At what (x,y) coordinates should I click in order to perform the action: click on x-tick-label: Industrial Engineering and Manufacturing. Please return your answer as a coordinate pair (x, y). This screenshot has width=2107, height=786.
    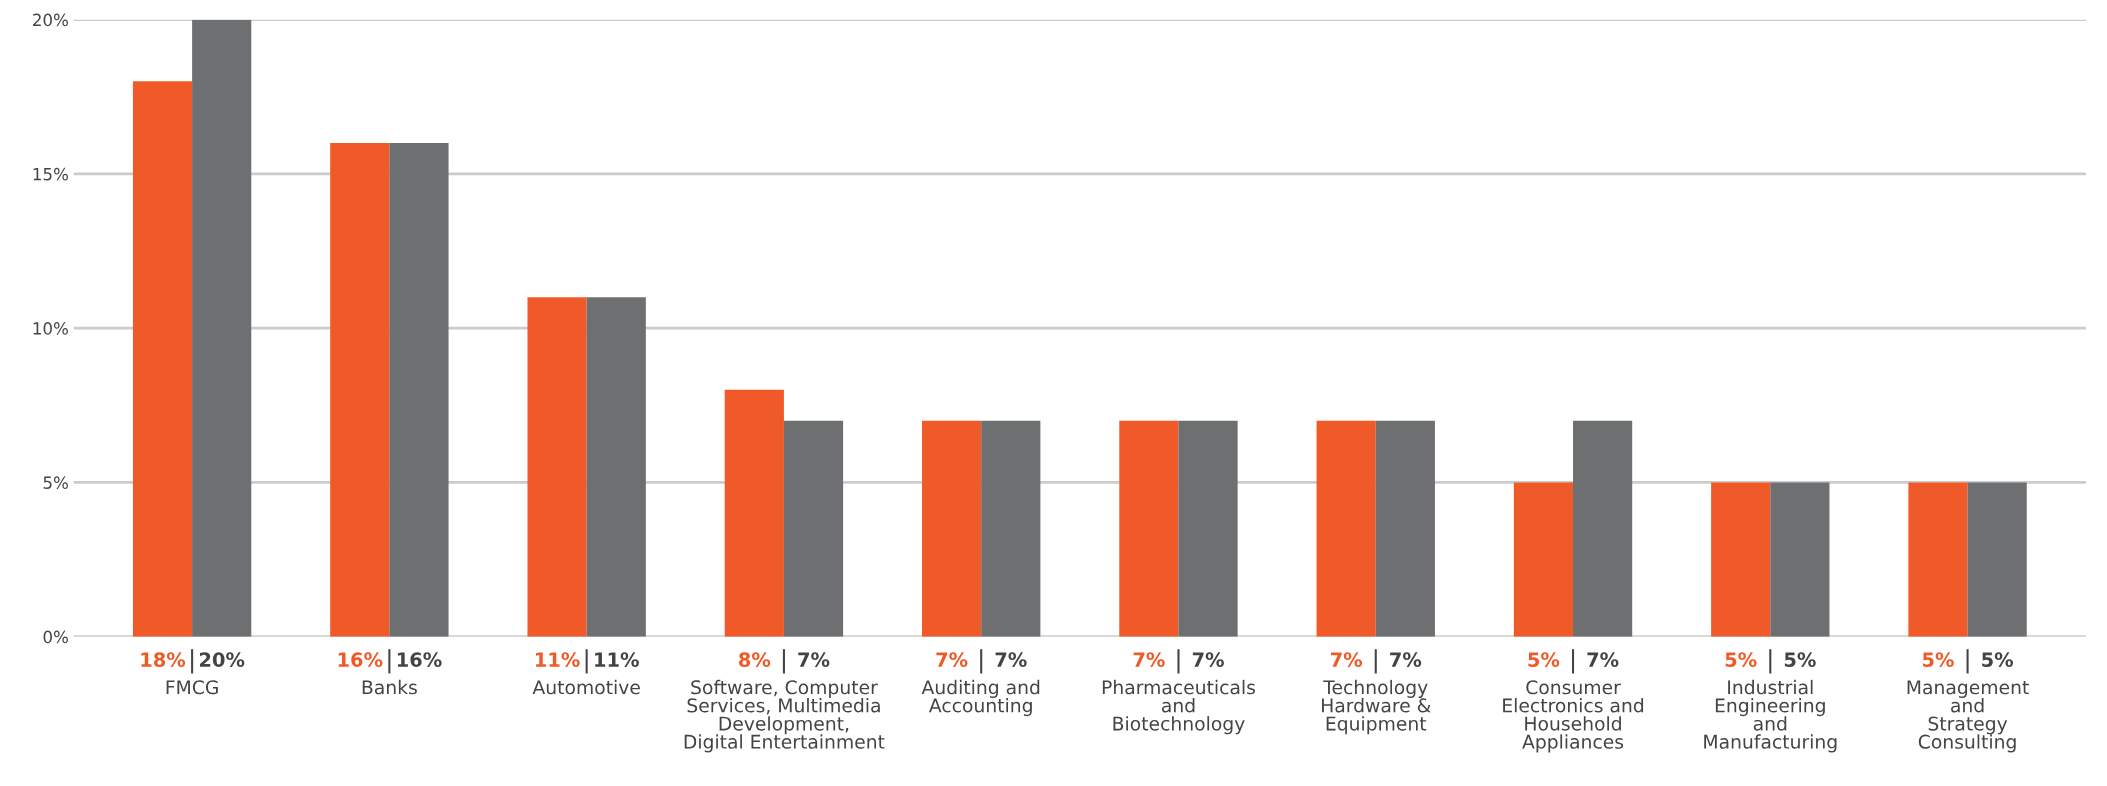
    Looking at the image, I should click on (1770, 716).